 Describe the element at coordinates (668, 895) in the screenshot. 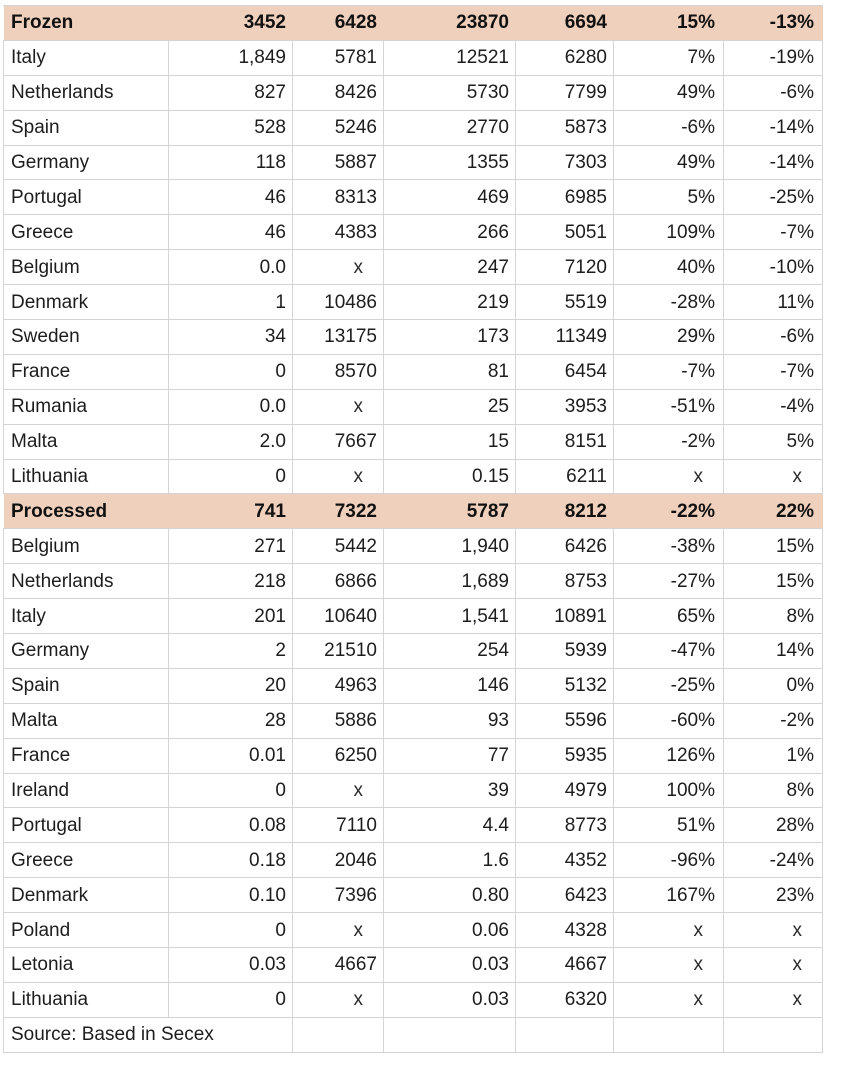

I see `value-cell: 167%` at that location.